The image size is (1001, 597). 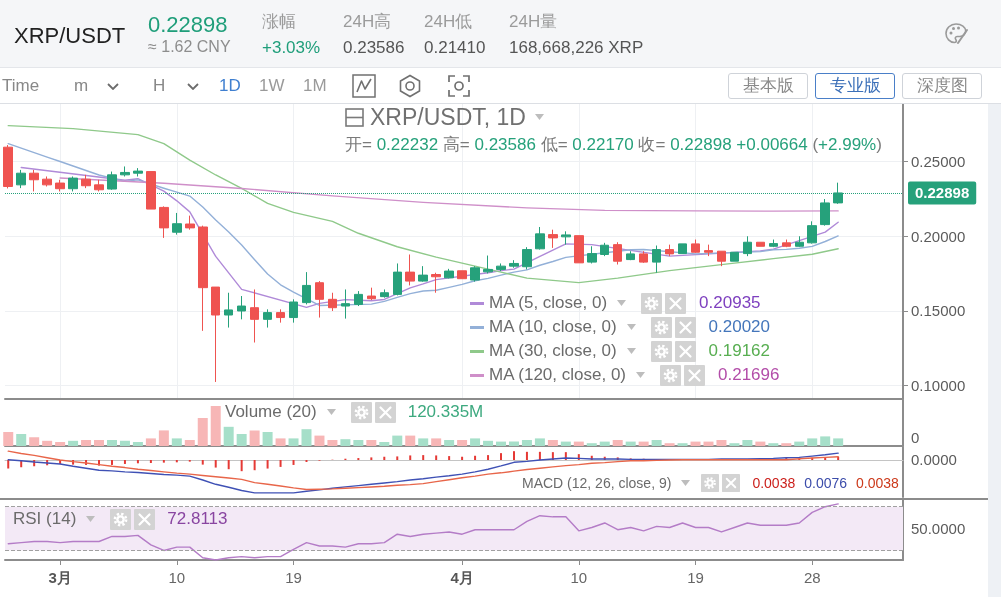 I want to click on legend-label: MA (120, close, 0), so click(x=558, y=375).